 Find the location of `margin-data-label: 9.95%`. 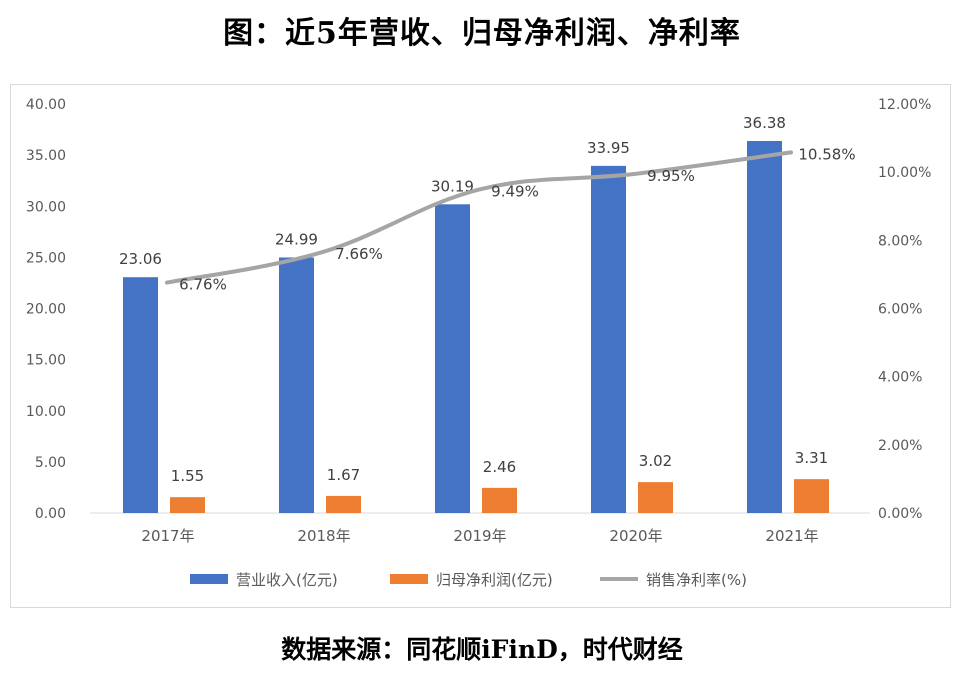

margin-data-label: 9.95% is located at coordinates (671, 176).